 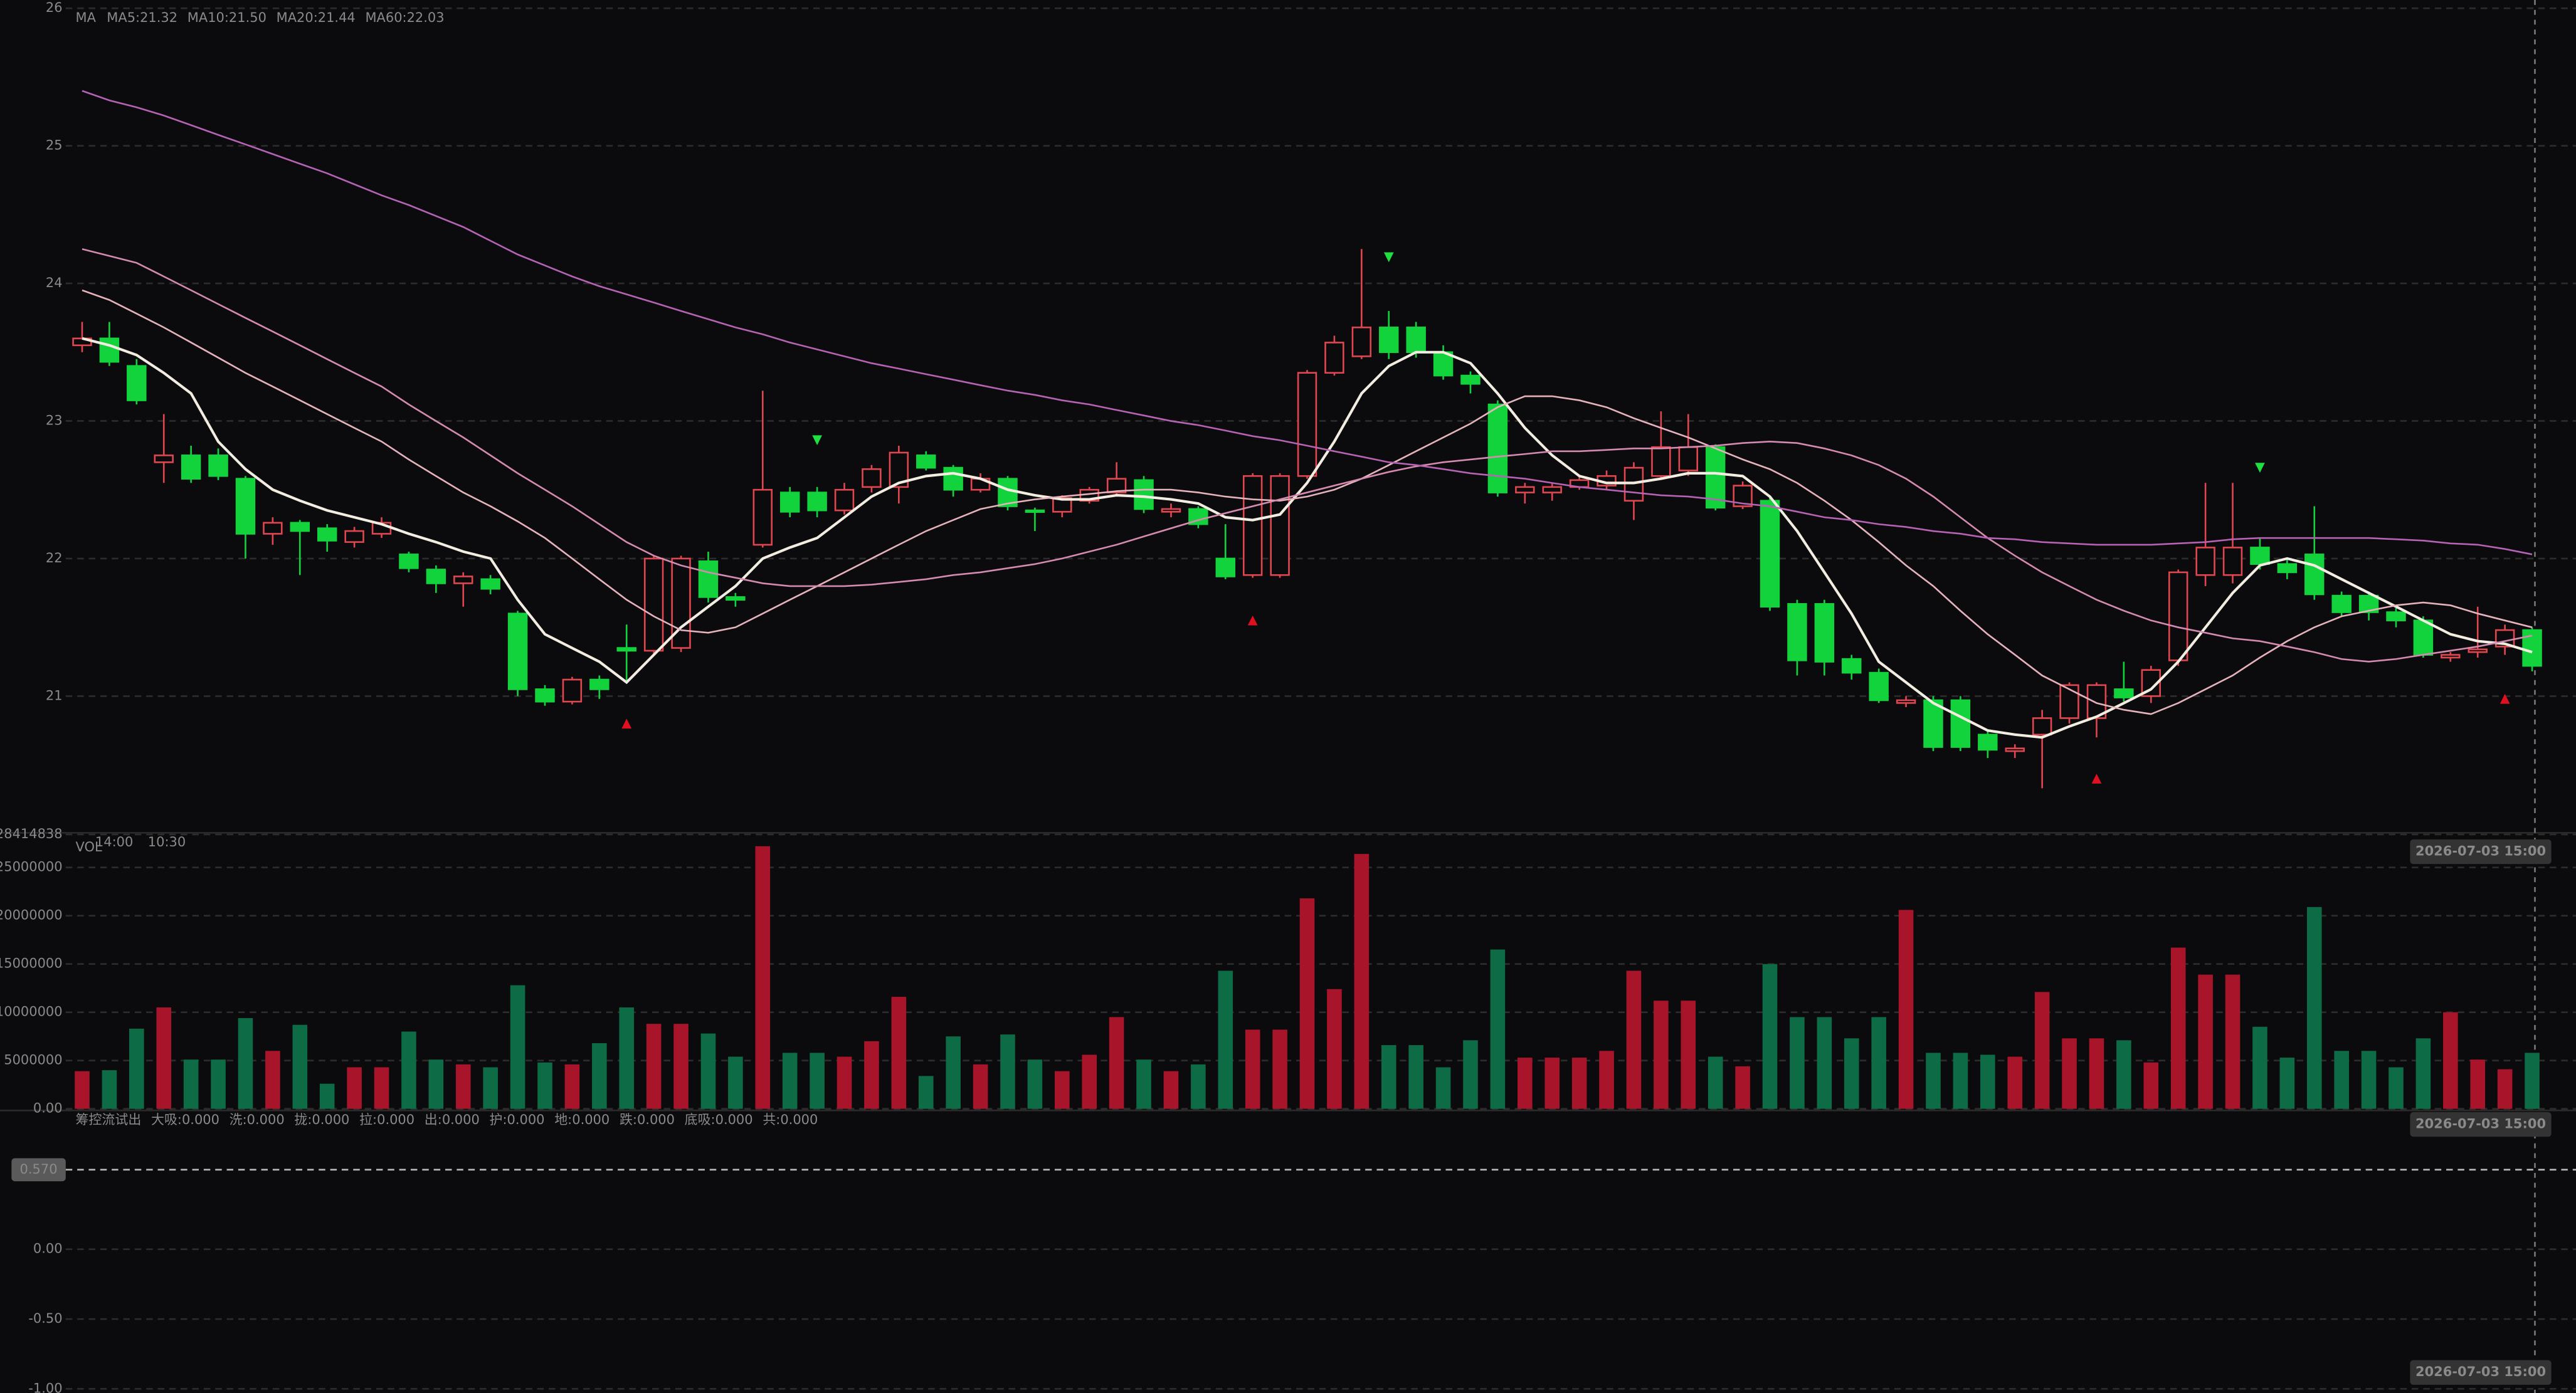 What do you see at coordinates (386, 1119) in the screenshot?
I see `legend-item: 拉:0.000` at bounding box center [386, 1119].